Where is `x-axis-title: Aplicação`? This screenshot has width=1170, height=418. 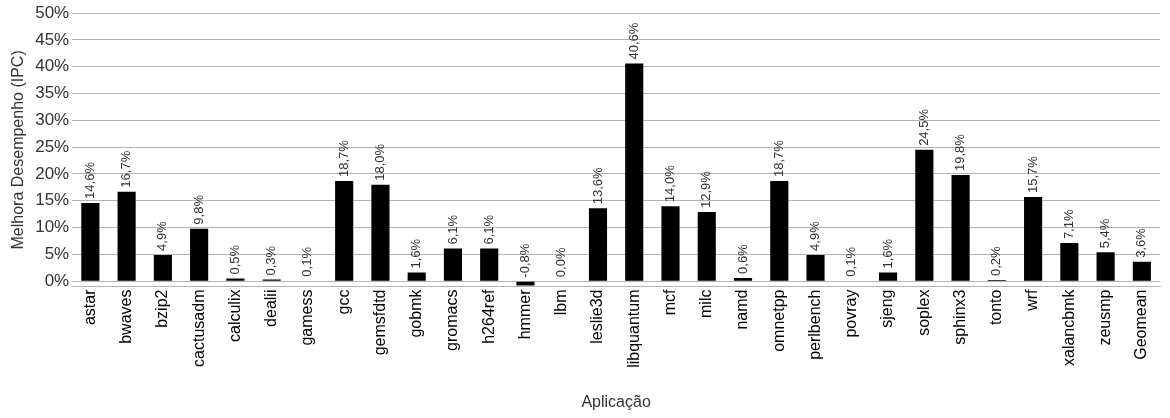
x-axis-title: Aplicação is located at coordinates (616, 401).